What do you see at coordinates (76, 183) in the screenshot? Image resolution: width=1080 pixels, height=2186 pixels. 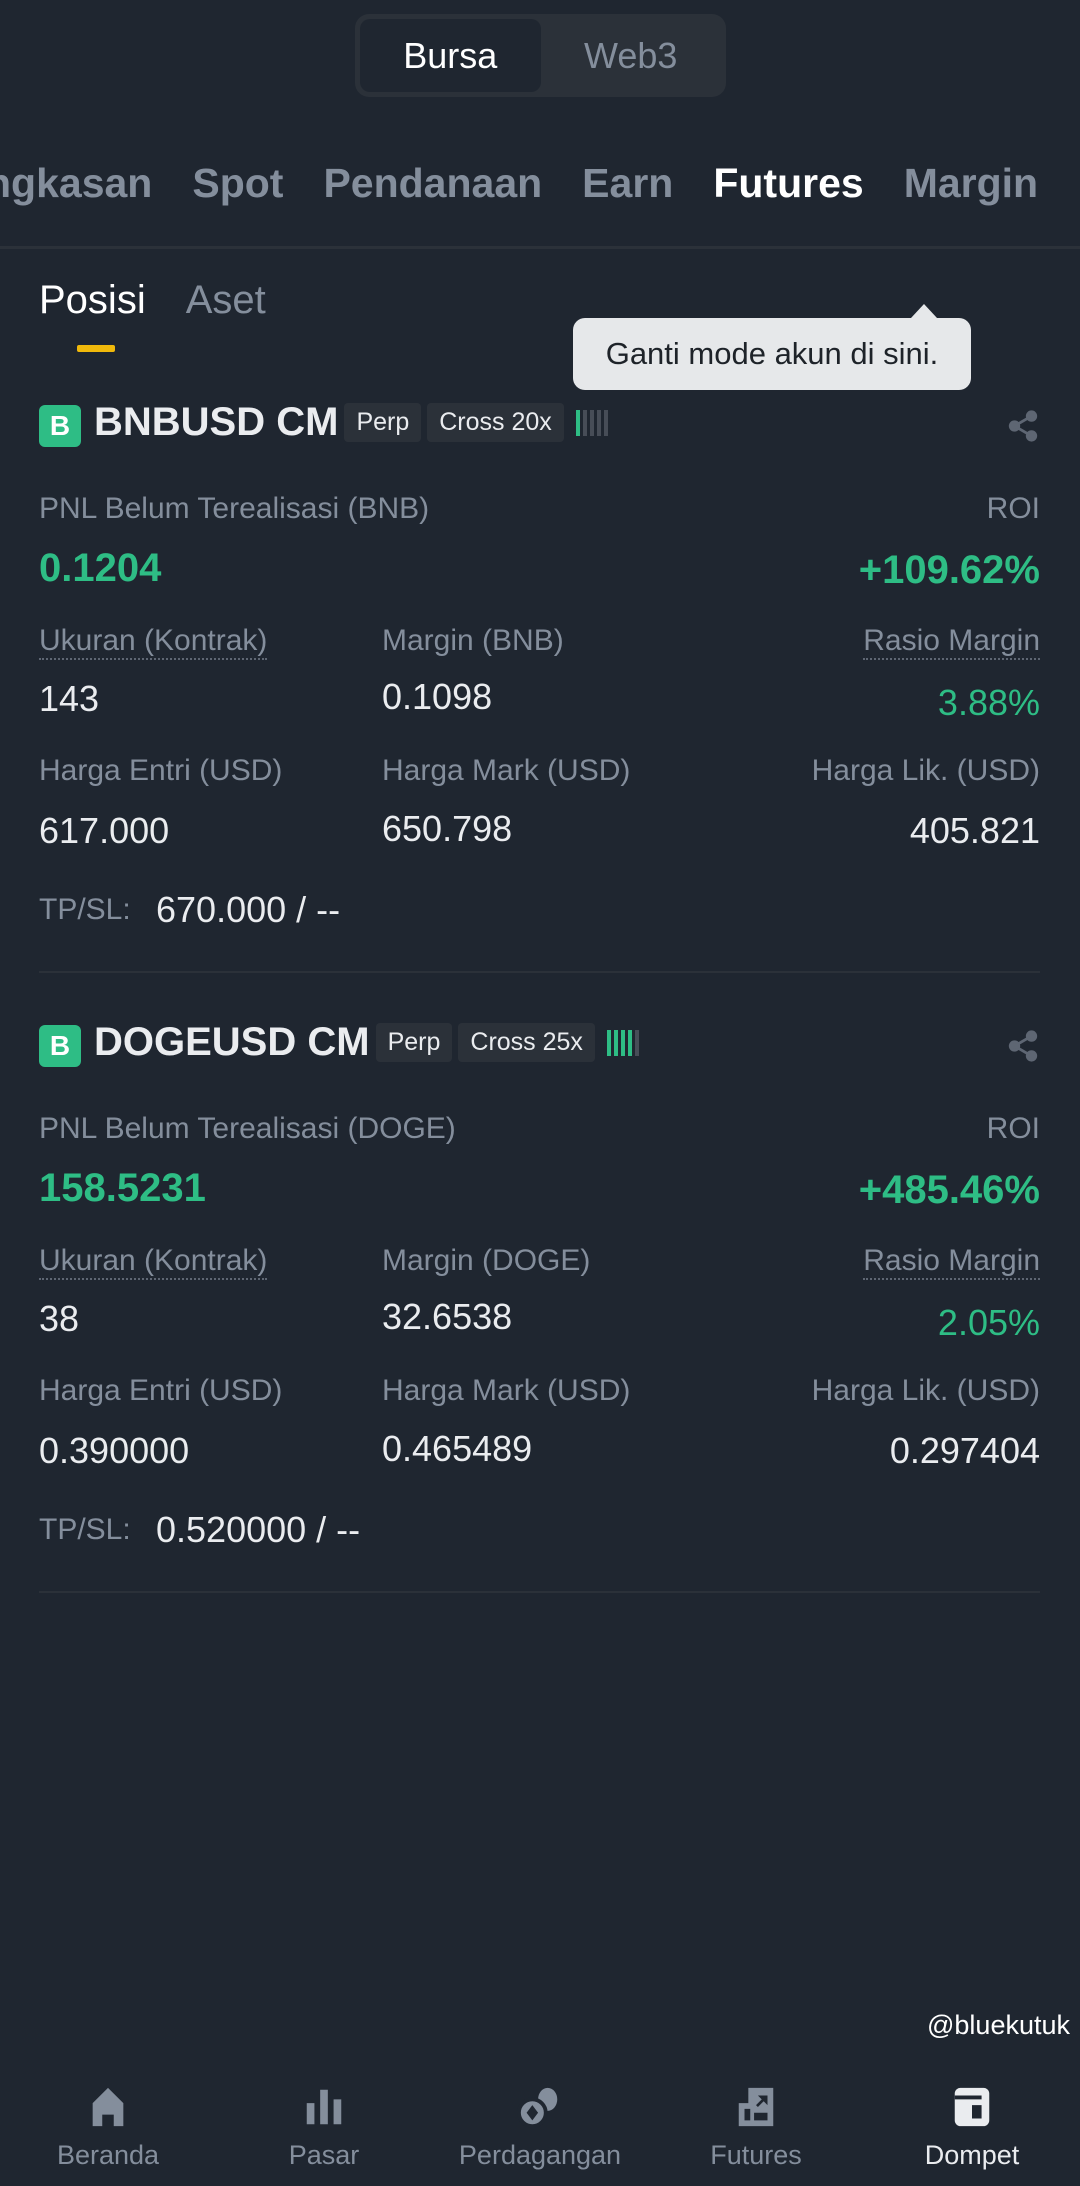 I see `tab-ringkasan: ngkasan` at bounding box center [76, 183].